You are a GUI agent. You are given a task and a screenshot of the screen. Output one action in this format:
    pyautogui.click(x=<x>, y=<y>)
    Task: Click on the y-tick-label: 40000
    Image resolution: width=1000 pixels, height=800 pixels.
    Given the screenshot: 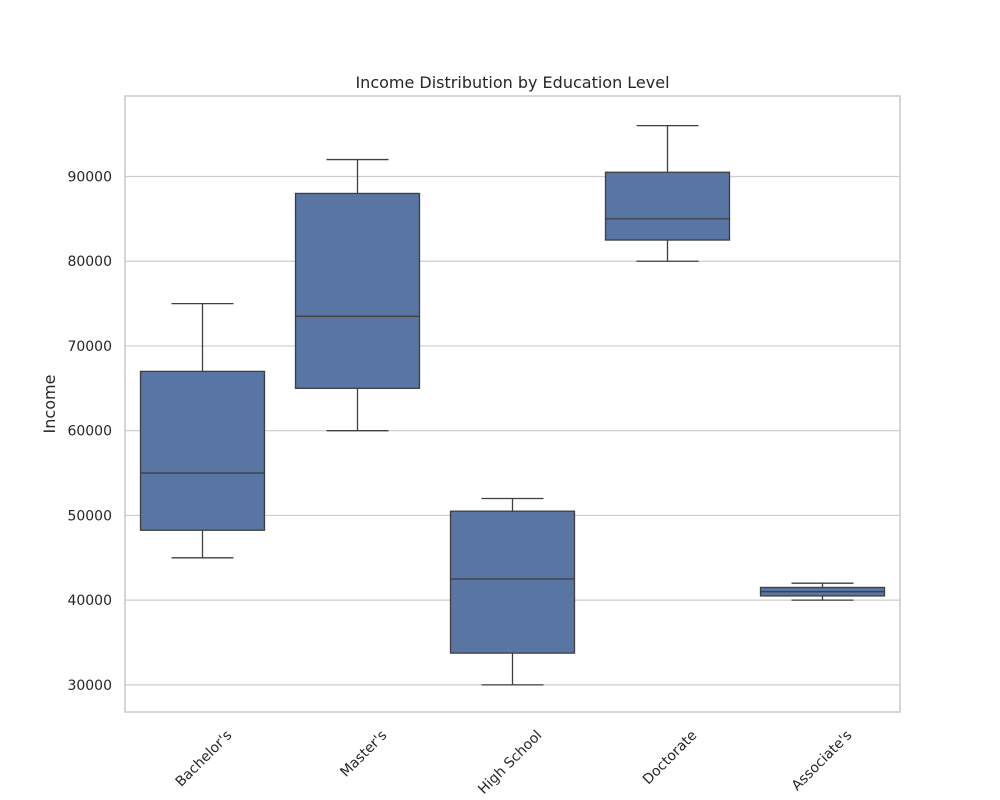 What is the action you would take?
    pyautogui.click(x=89, y=601)
    